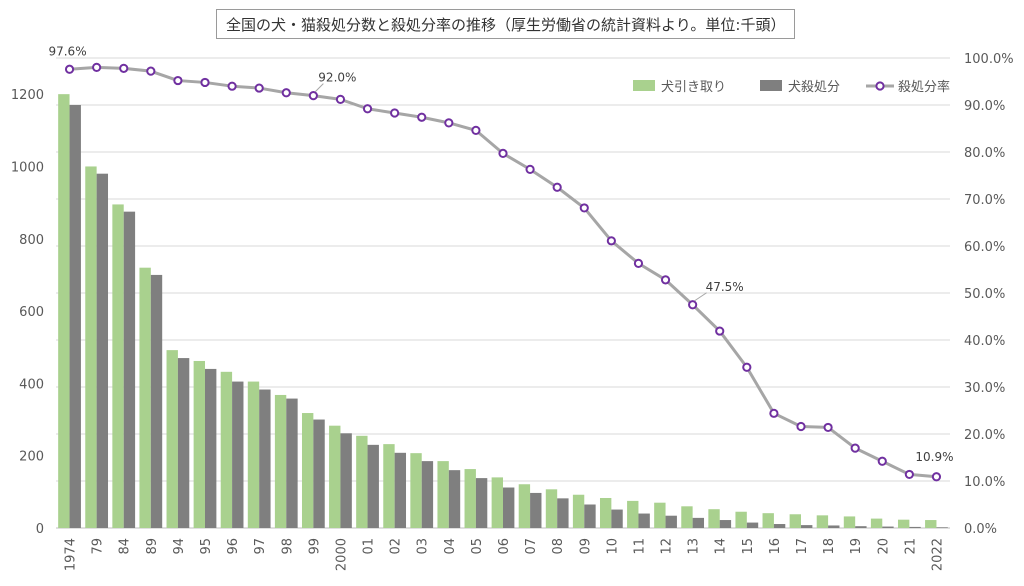  I want to click on x-axis-tick-label: 20, so click(883, 546).